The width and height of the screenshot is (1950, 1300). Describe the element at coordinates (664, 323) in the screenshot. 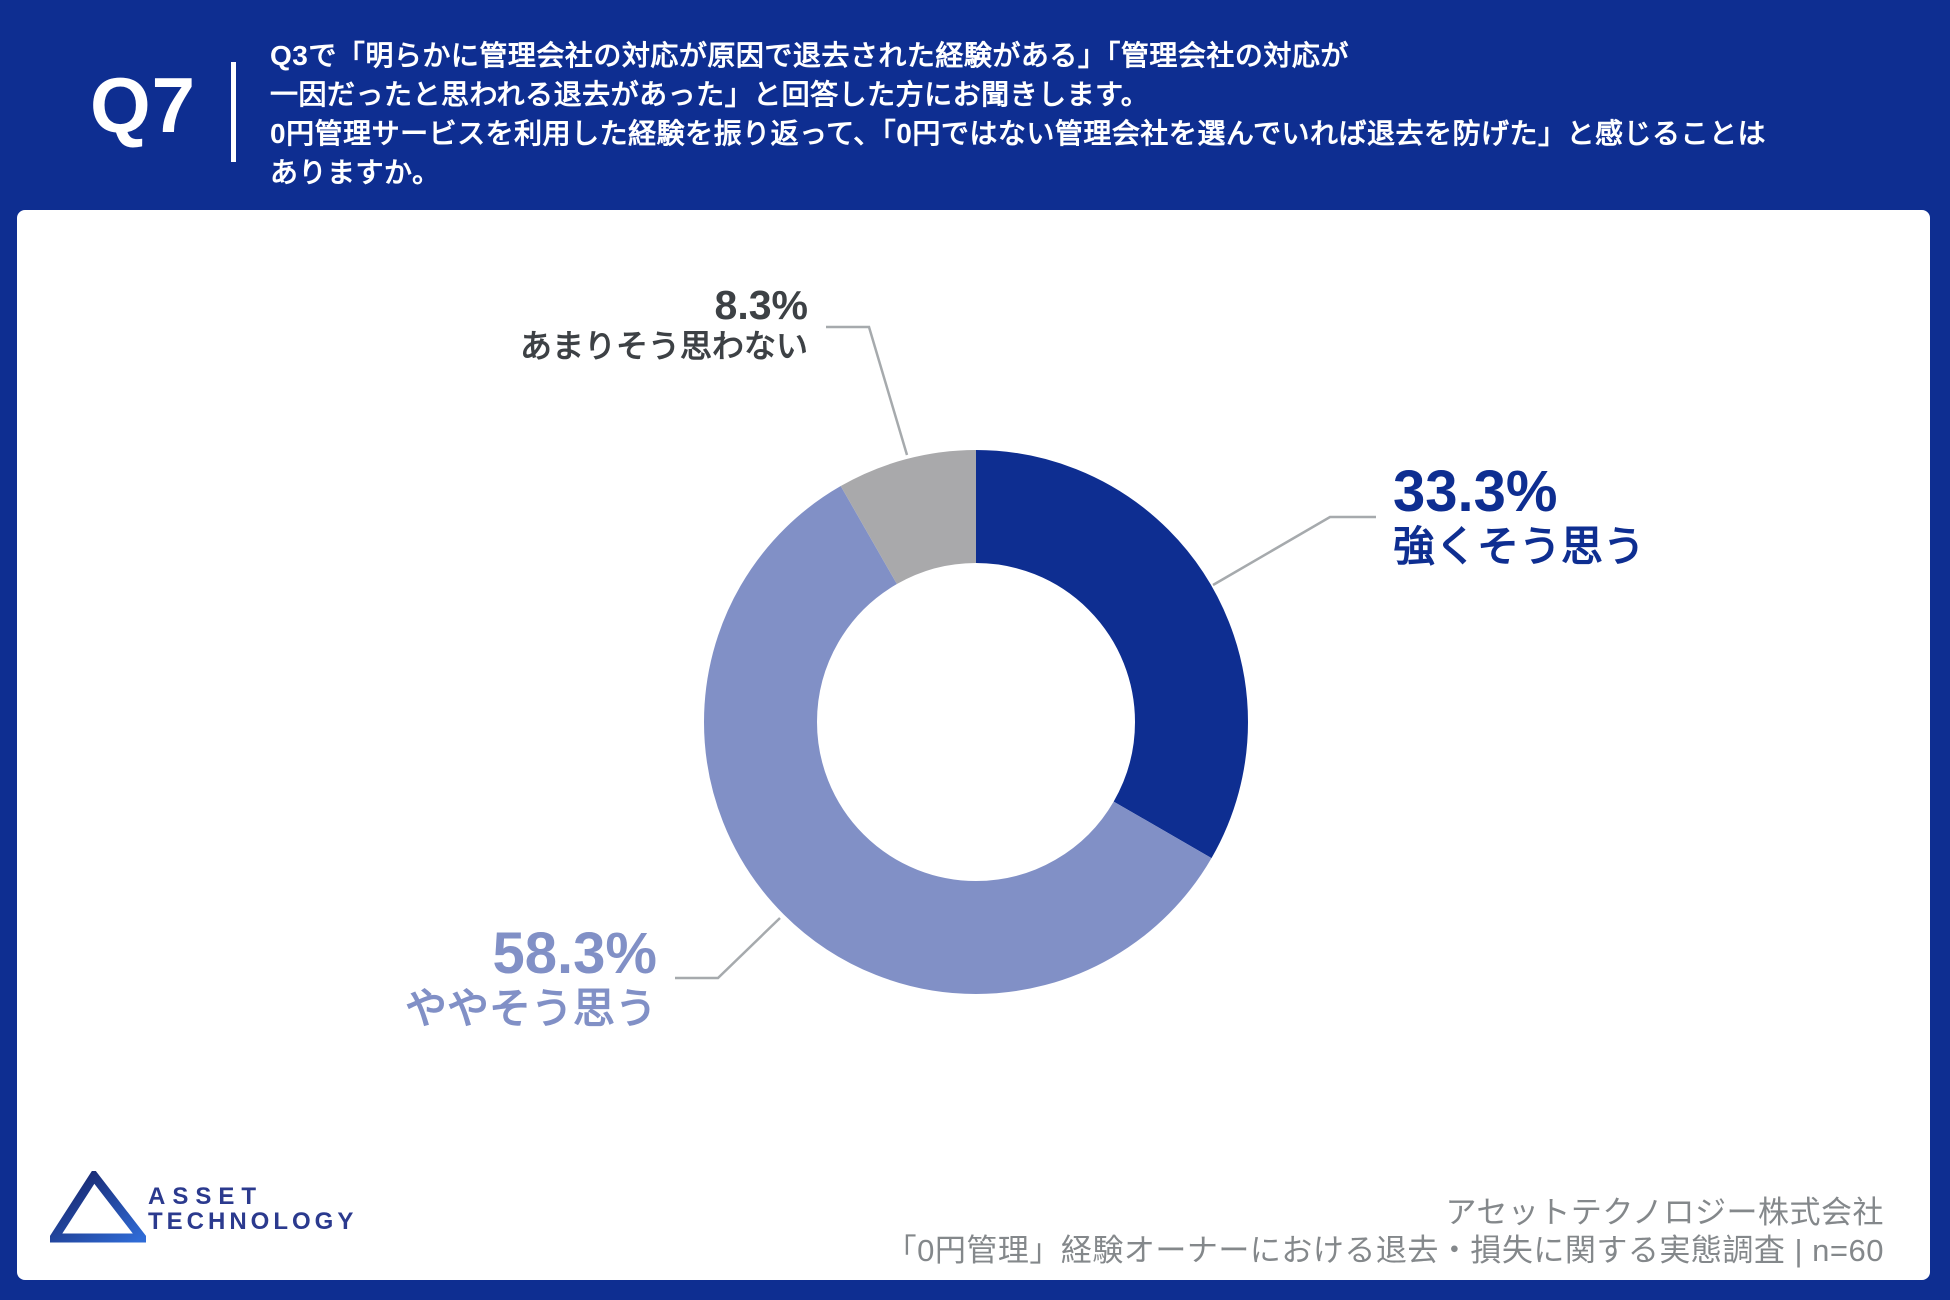

I see `callout-not-agree: 8.3% あまりそう思わない` at that location.